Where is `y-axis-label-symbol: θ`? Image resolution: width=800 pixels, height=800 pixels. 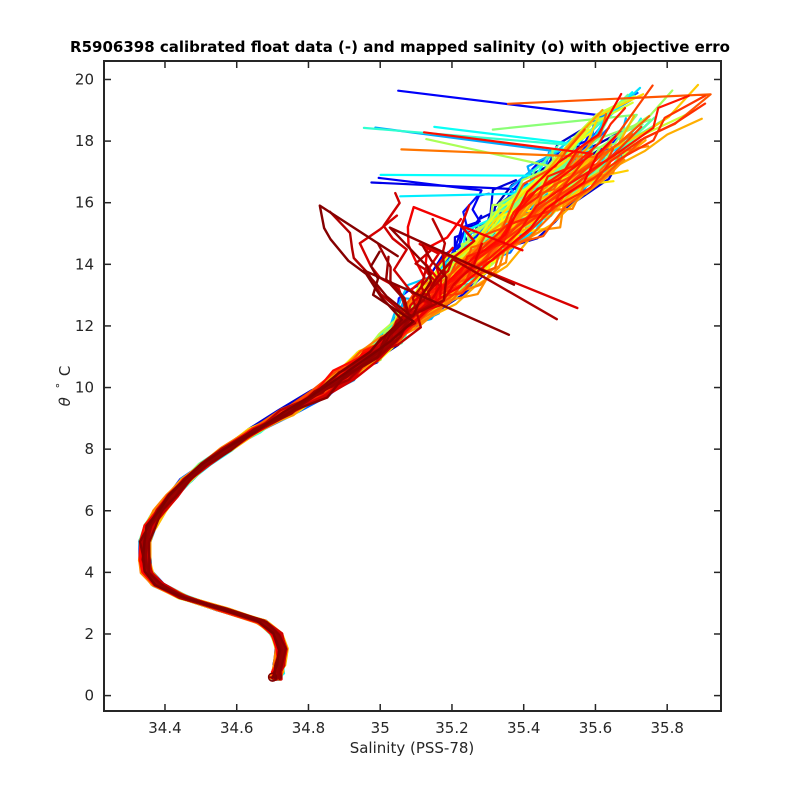
y-axis-label-symbol: θ is located at coordinates (65, 401).